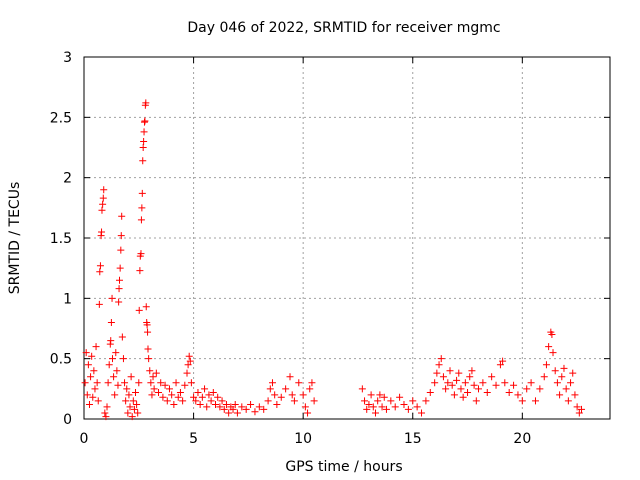 The image size is (640, 480). I want to click on y-tick-label: 1, so click(67, 299).